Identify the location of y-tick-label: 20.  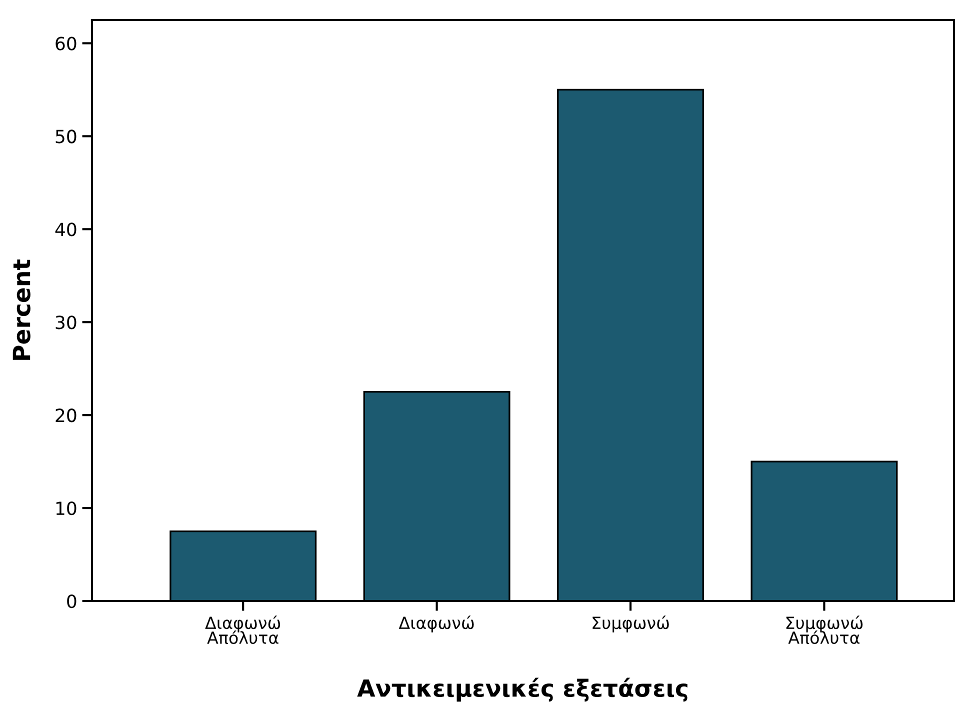
(66, 415).